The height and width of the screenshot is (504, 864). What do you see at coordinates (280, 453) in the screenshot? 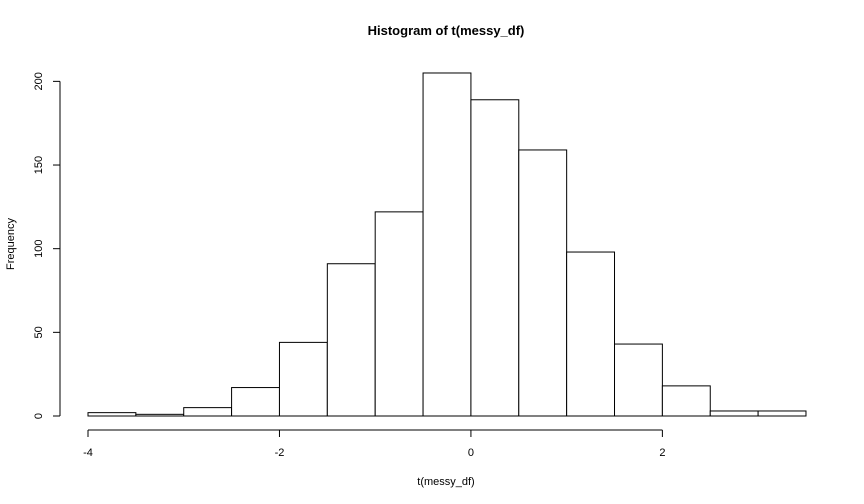
I see `x-tick-label: -2` at bounding box center [280, 453].